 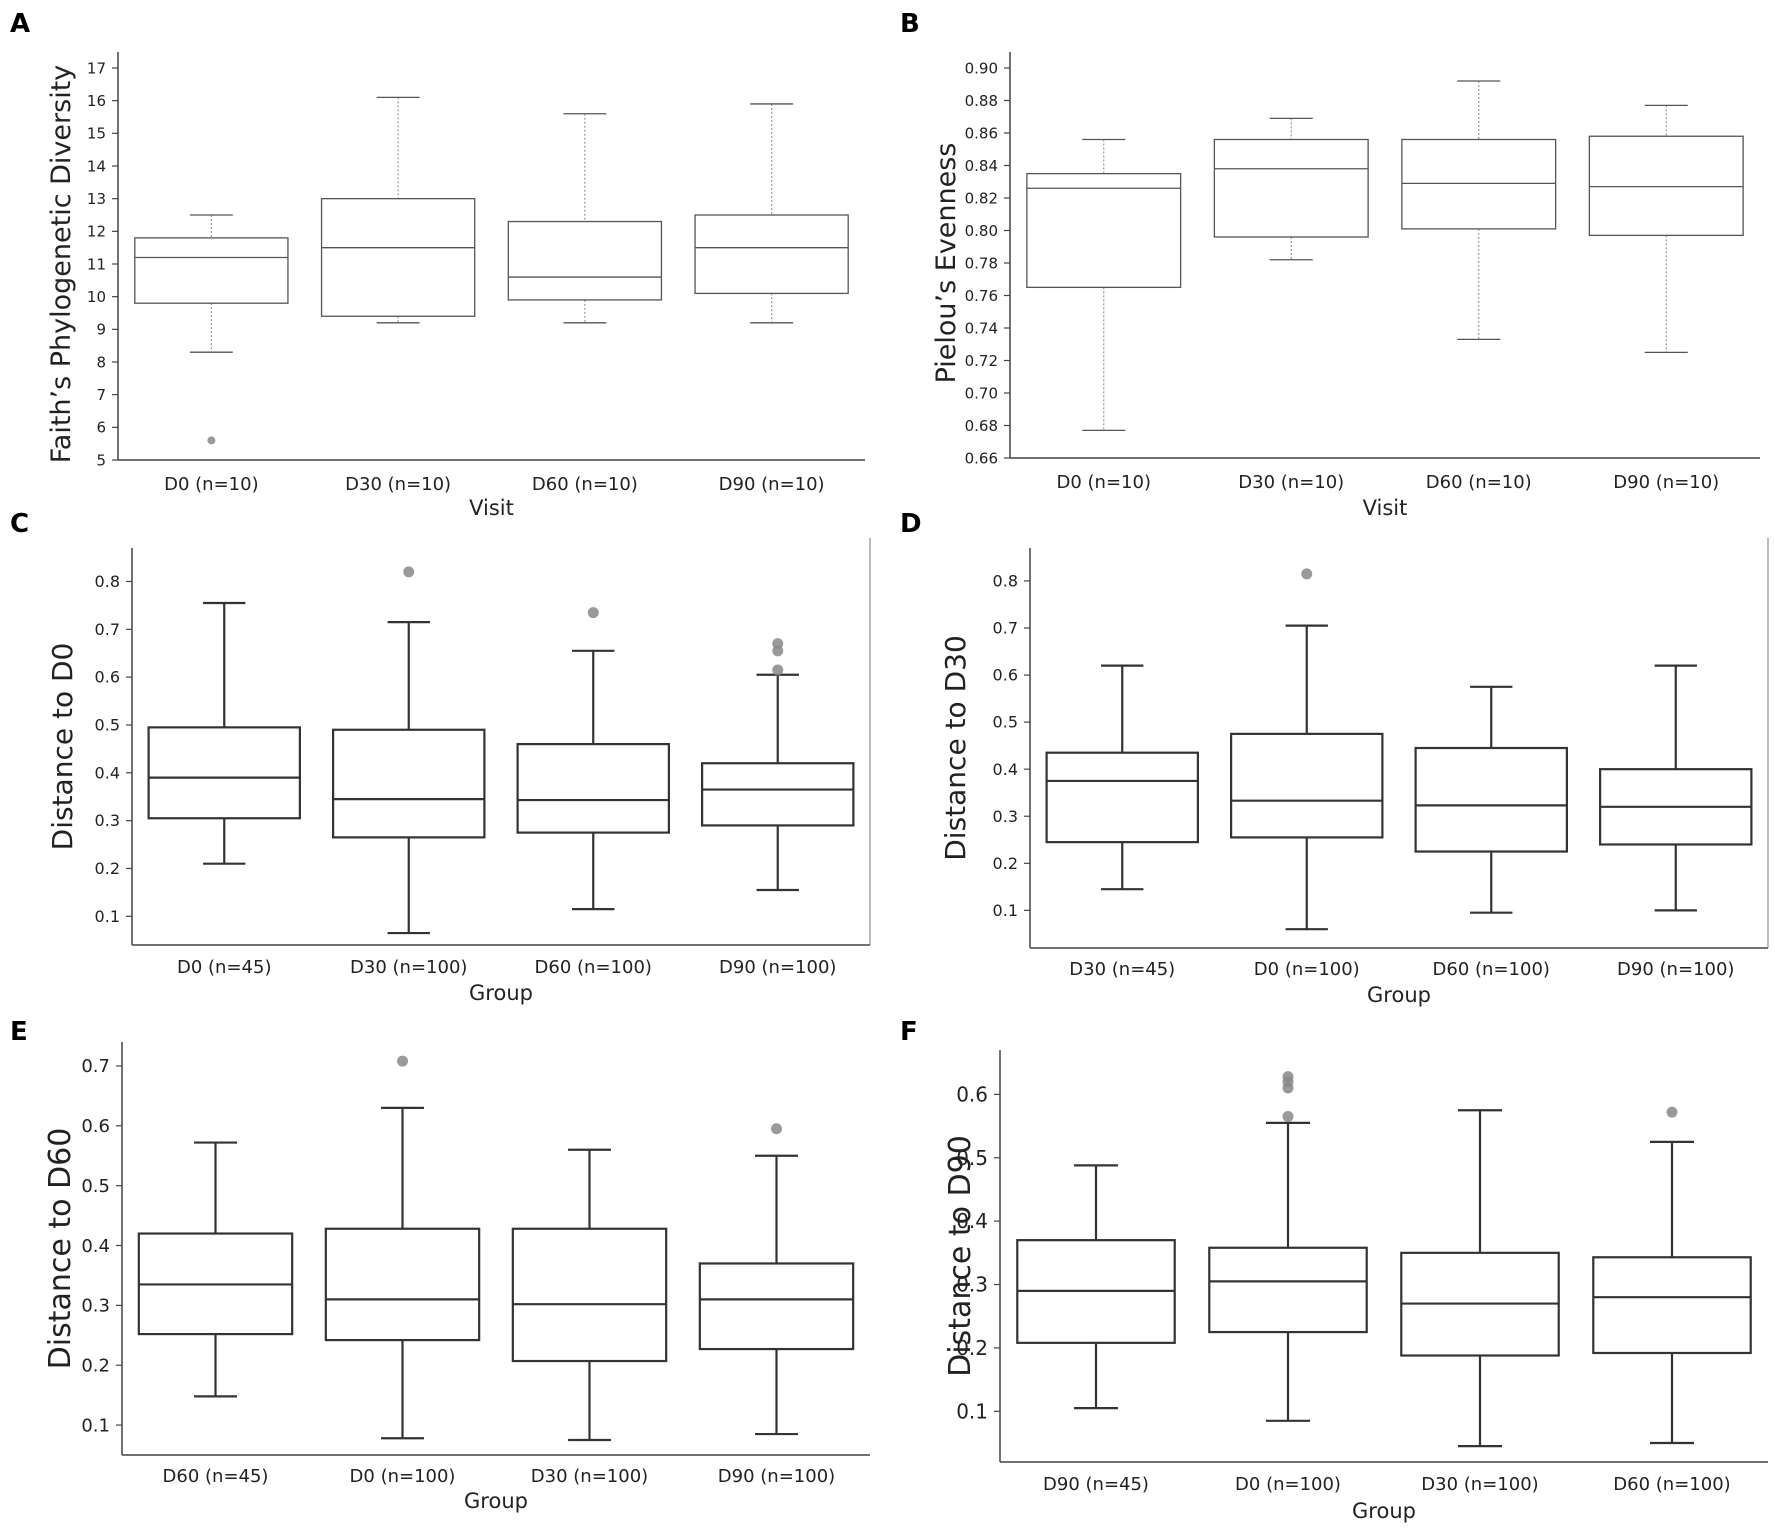 I want to click on y-tick-label: 11, so click(x=96, y=264).